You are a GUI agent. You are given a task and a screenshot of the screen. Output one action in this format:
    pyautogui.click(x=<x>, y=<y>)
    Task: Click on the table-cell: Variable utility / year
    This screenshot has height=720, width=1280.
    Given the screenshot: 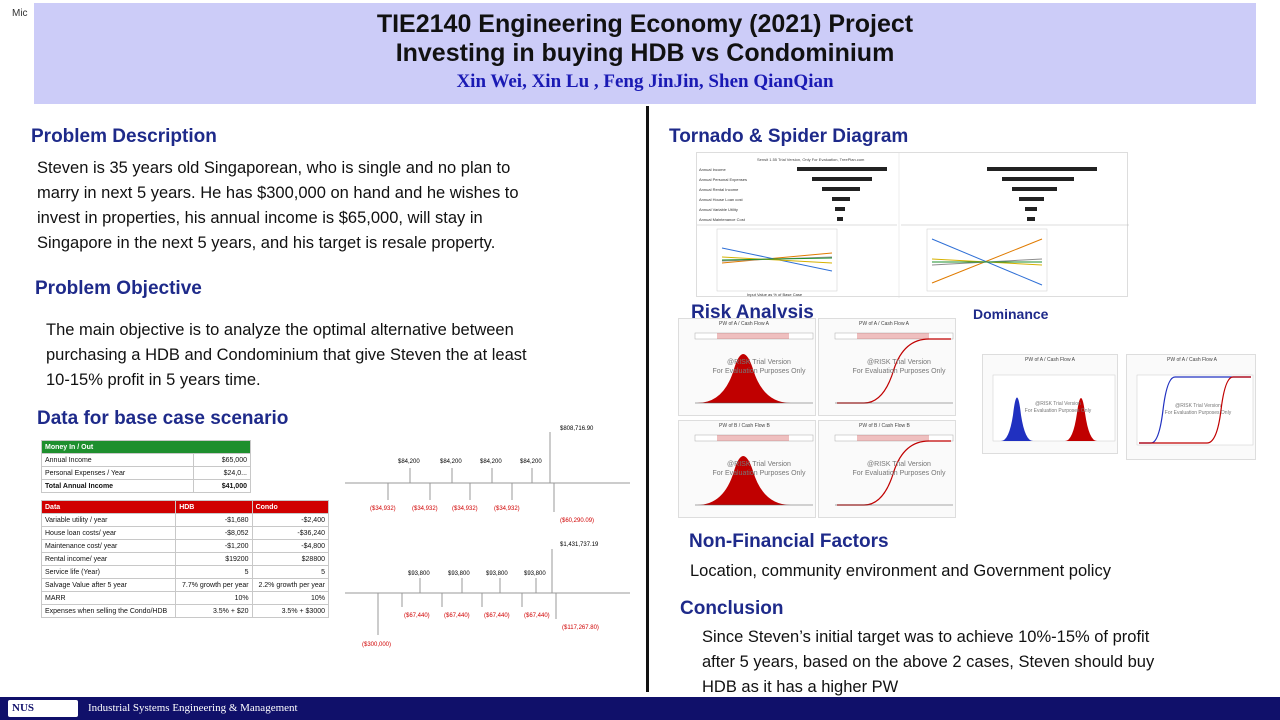 What is the action you would take?
    pyautogui.click(x=108, y=520)
    